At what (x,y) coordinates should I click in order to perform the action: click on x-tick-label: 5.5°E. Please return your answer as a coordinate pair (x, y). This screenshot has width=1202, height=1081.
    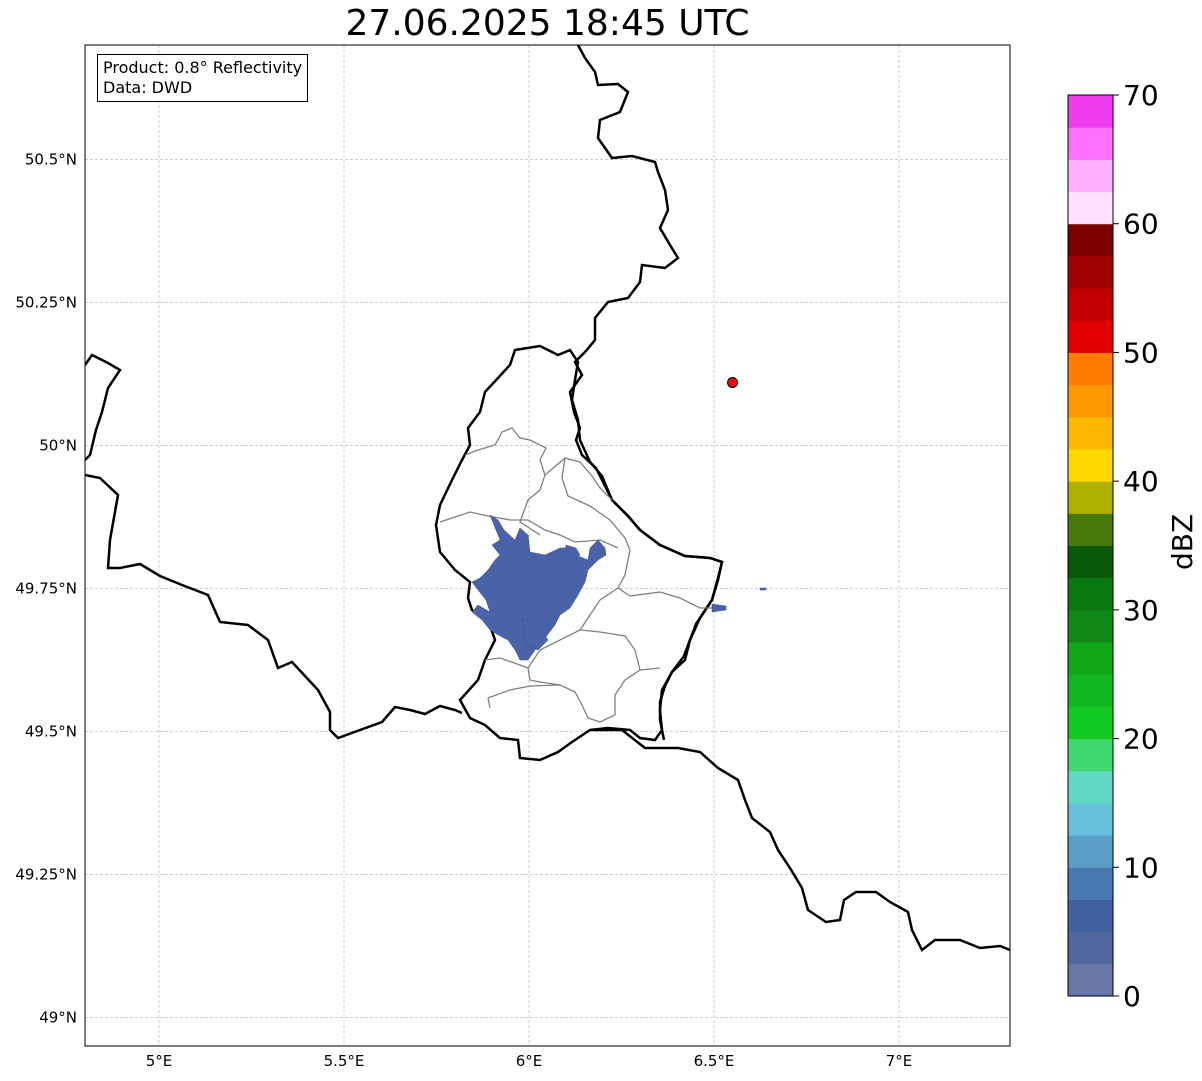
    Looking at the image, I should click on (344, 1061).